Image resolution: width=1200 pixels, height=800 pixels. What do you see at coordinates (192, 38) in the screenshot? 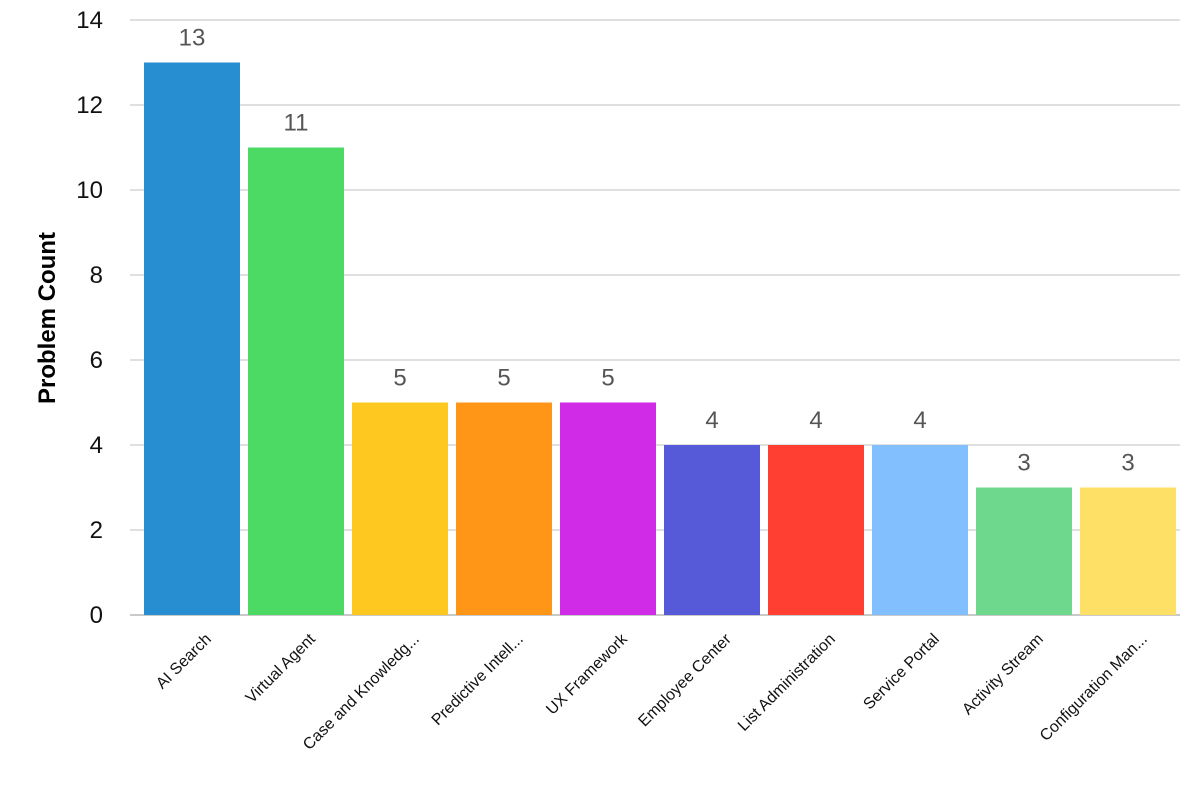
I see `data-label: 13` at bounding box center [192, 38].